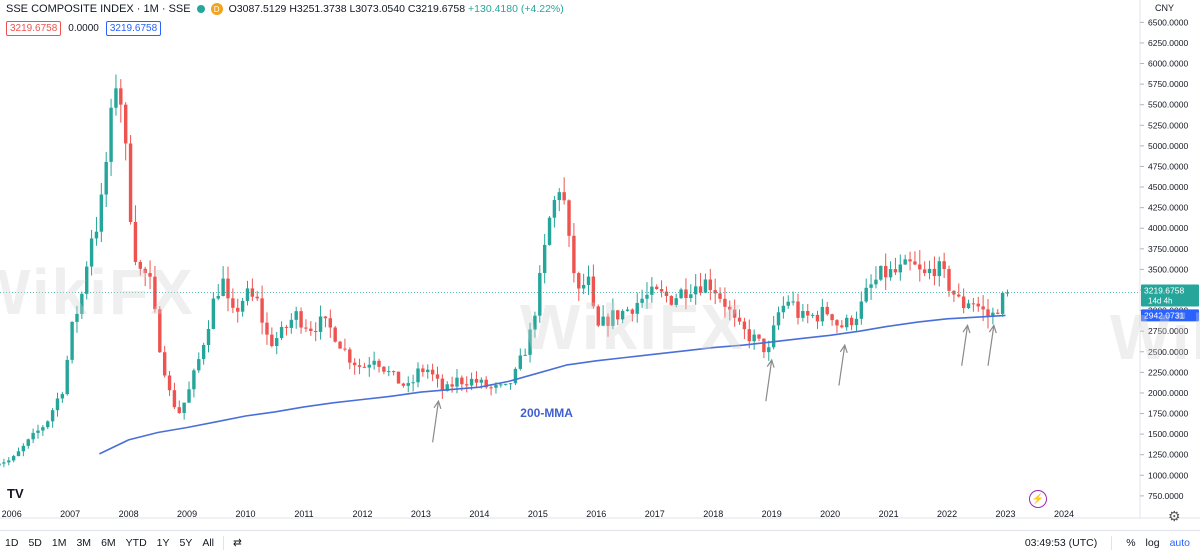  Describe the element at coordinates (35, 542) in the screenshot. I see `timeframe-5d: 5D` at that location.